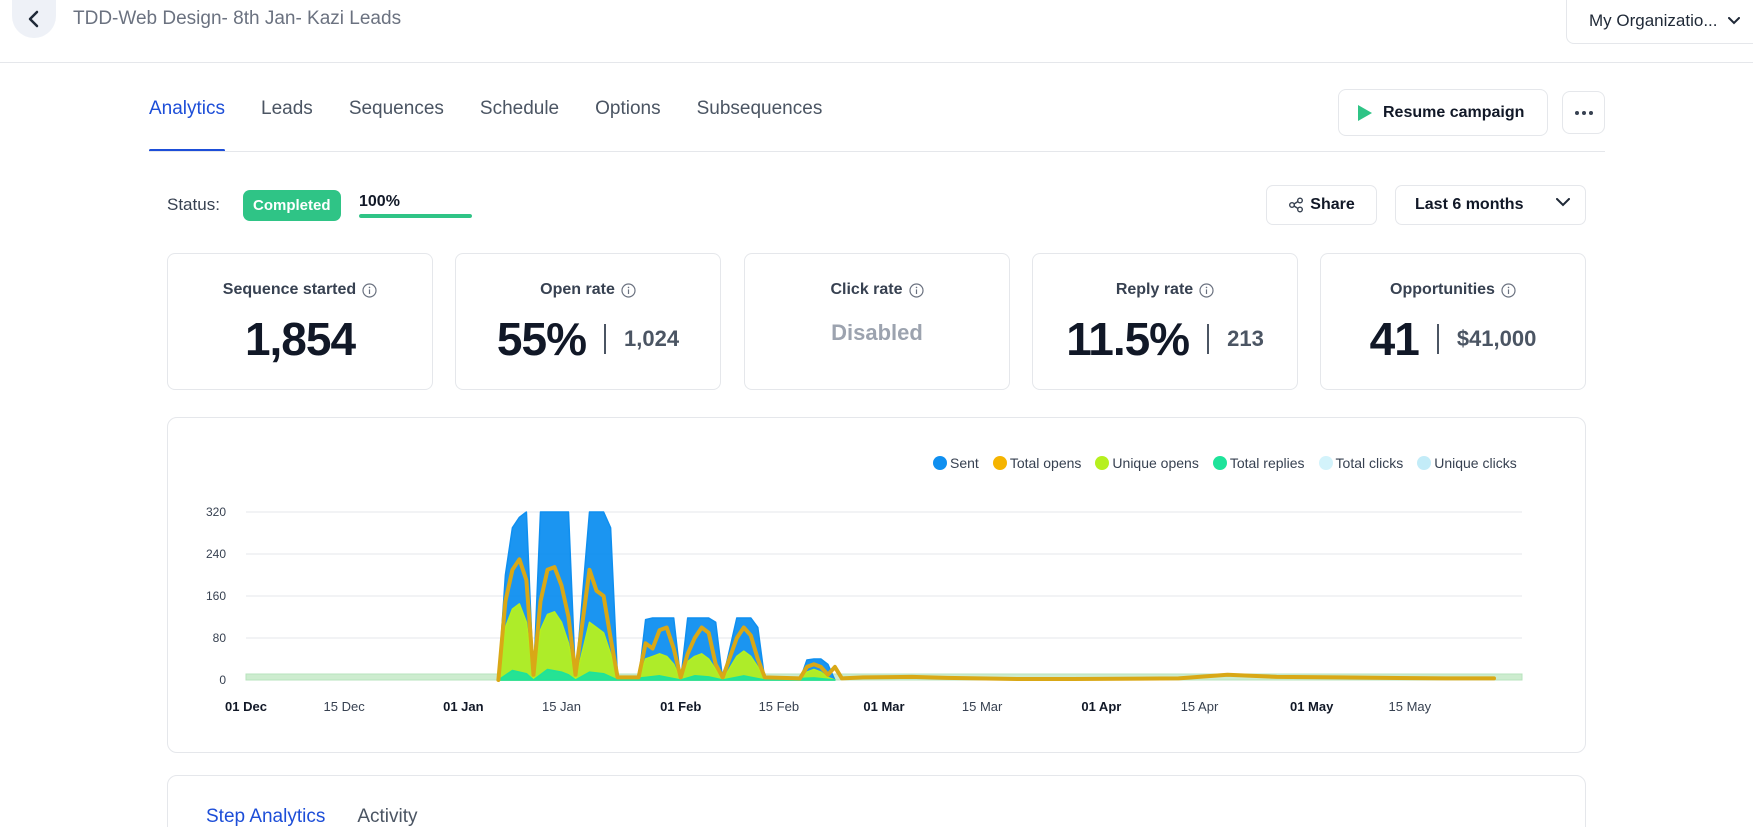 The image size is (1753, 827). What do you see at coordinates (1475, 463) in the screenshot?
I see `legend-label: Unique clicks` at bounding box center [1475, 463].